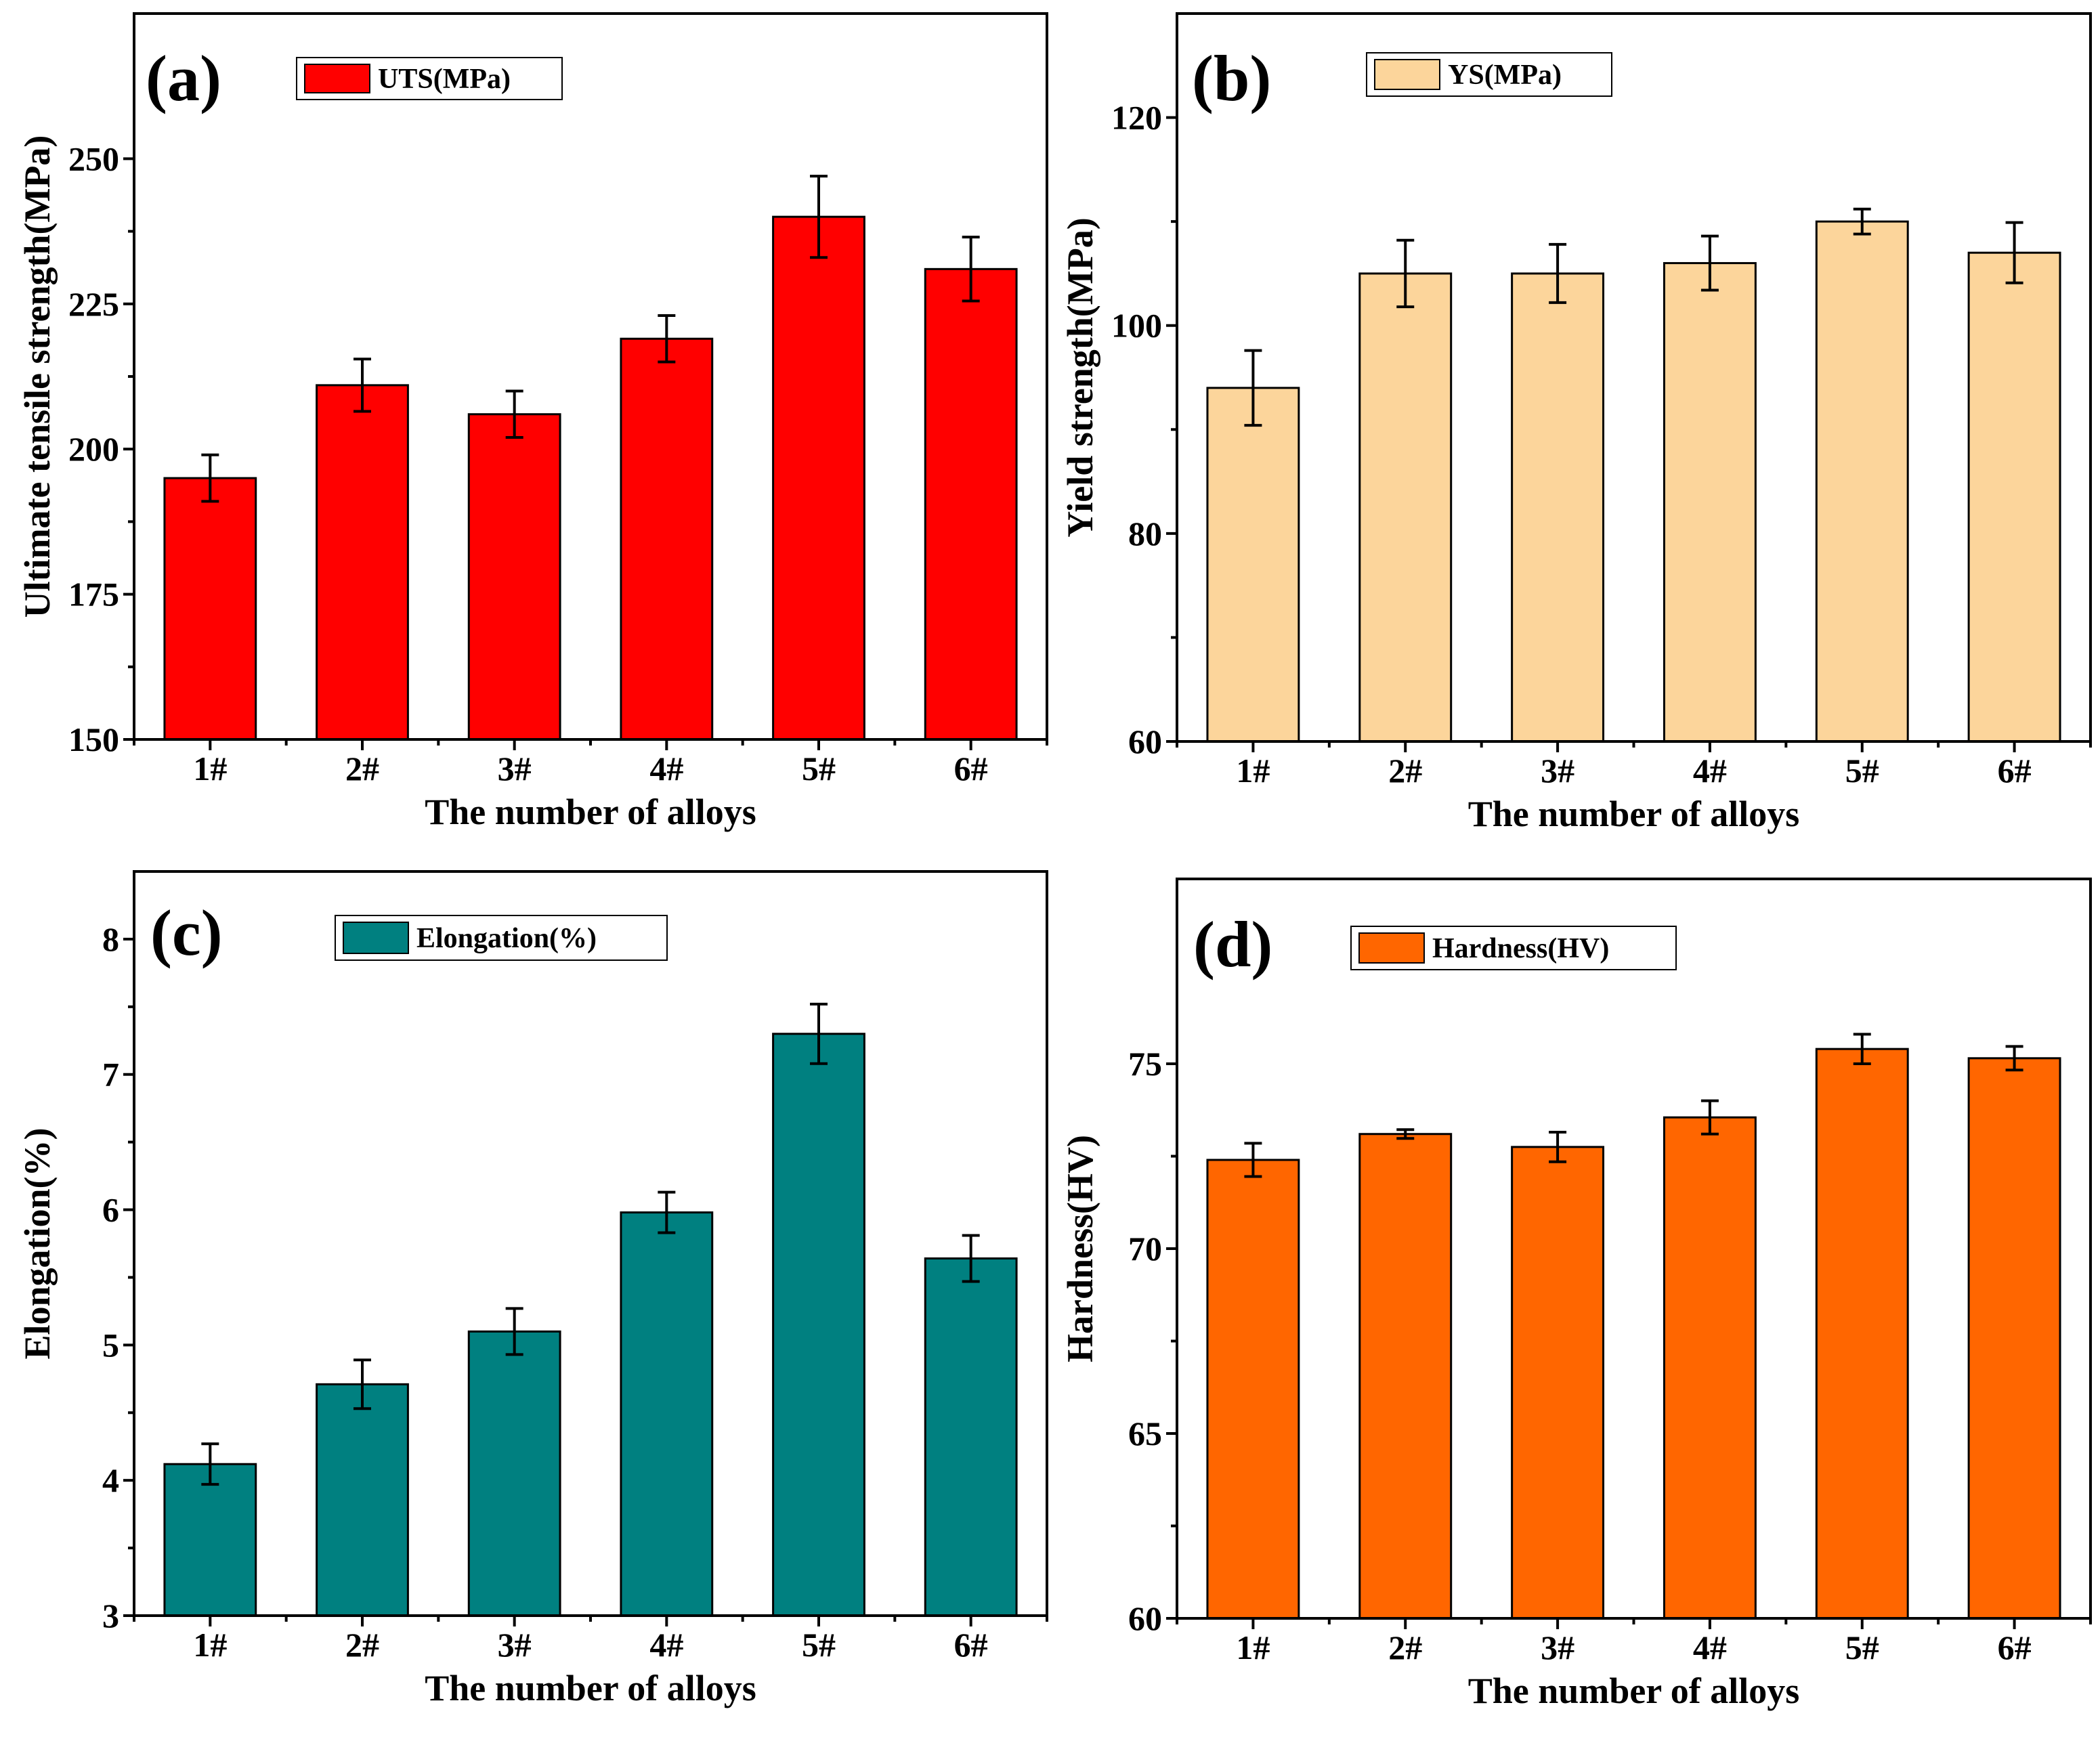  What do you see at coordinates (110, 1480) in the screenshot?
I see `y-tick-label: 4` at bounding box center [110, 1480].